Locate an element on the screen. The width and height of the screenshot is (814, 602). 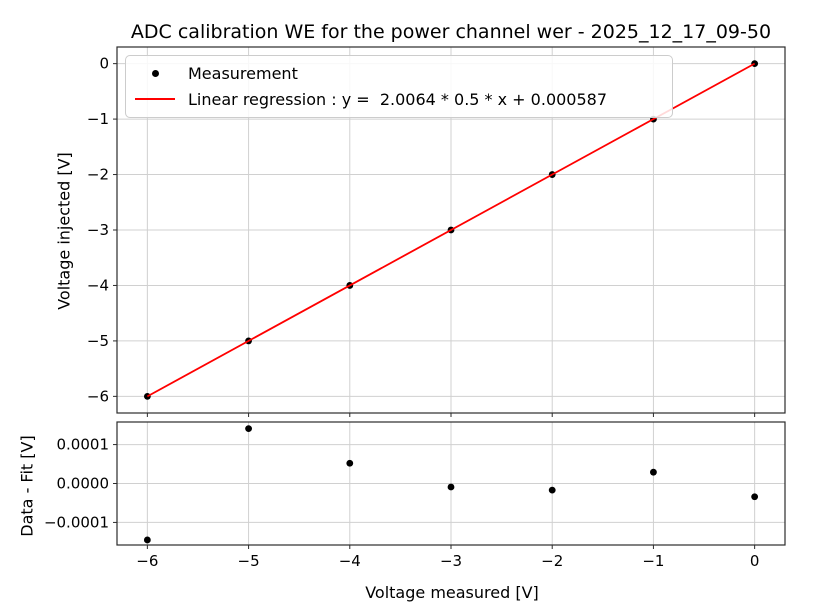
y-tick-label: 0.0001 is located at coordinates (83, 445).